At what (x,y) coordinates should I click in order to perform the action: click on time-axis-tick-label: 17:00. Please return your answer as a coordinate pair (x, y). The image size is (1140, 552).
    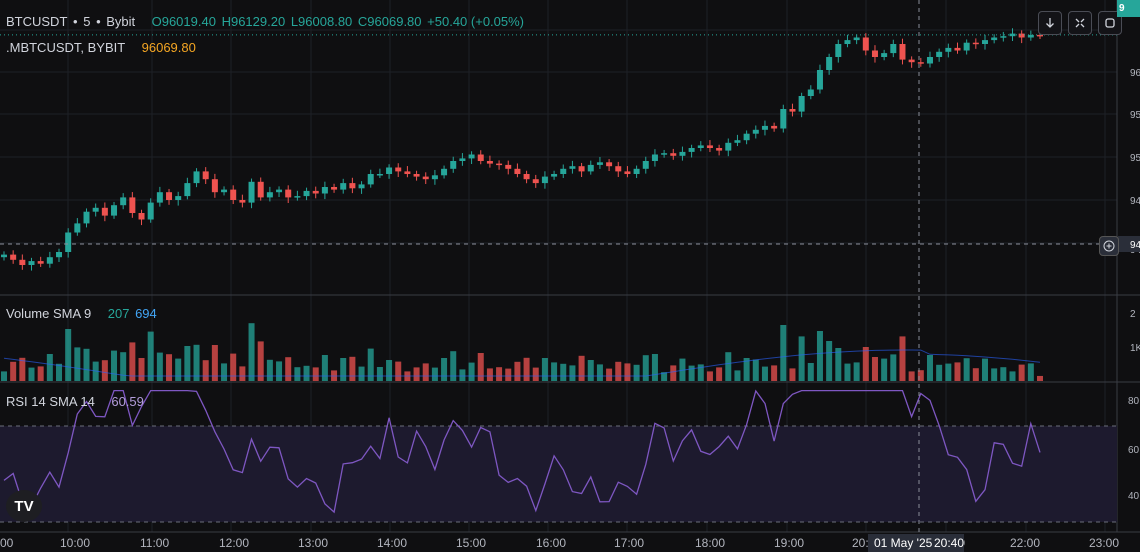
    Looking at the image, I should click on (629, 543).